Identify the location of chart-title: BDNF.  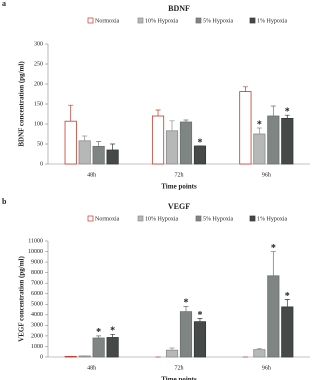
(179, 8).